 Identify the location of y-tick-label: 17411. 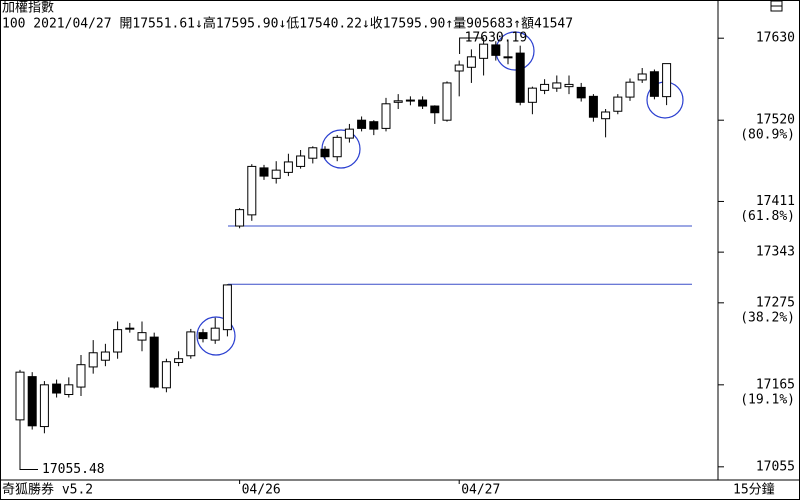
(775, 201).